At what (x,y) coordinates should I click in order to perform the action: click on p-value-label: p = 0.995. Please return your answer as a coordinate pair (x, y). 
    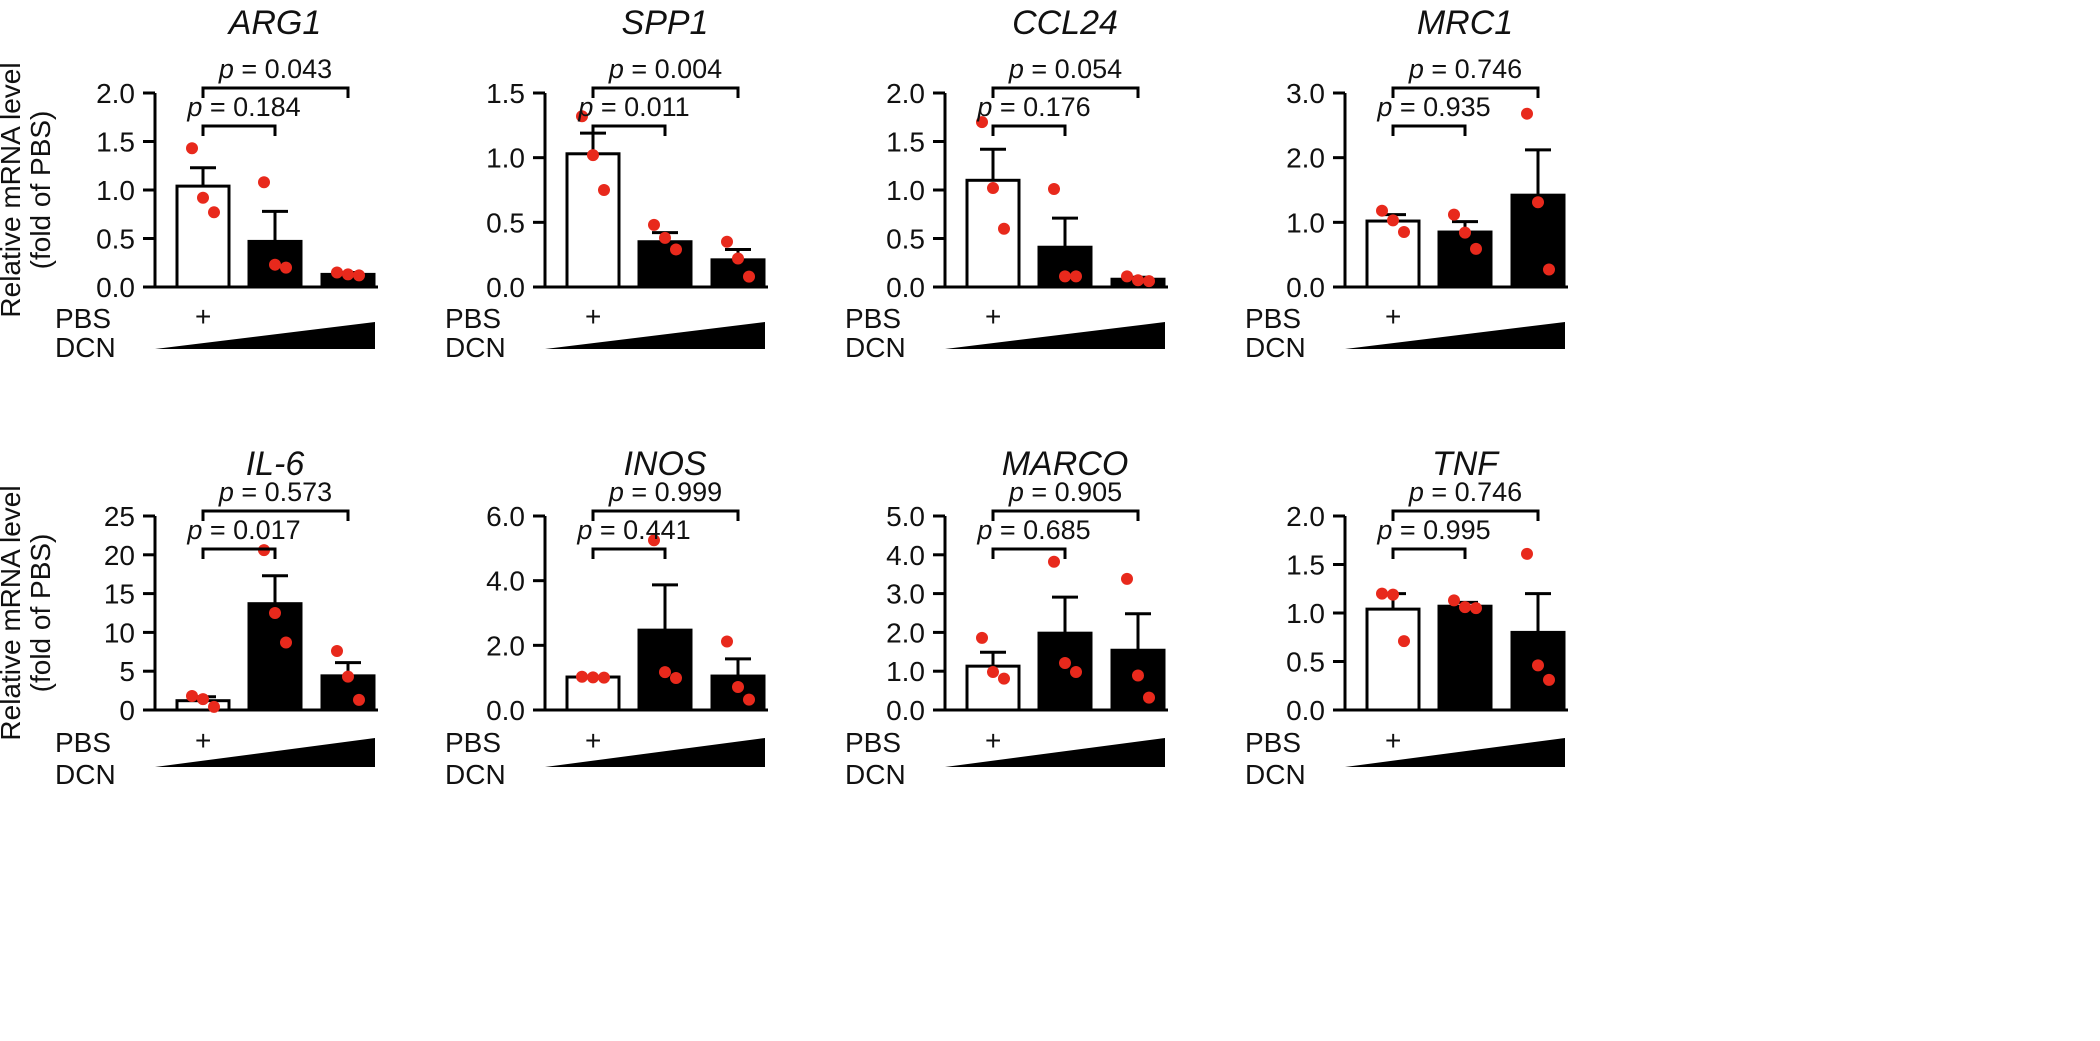
    Looking at the image, I should click on (1433, 530).